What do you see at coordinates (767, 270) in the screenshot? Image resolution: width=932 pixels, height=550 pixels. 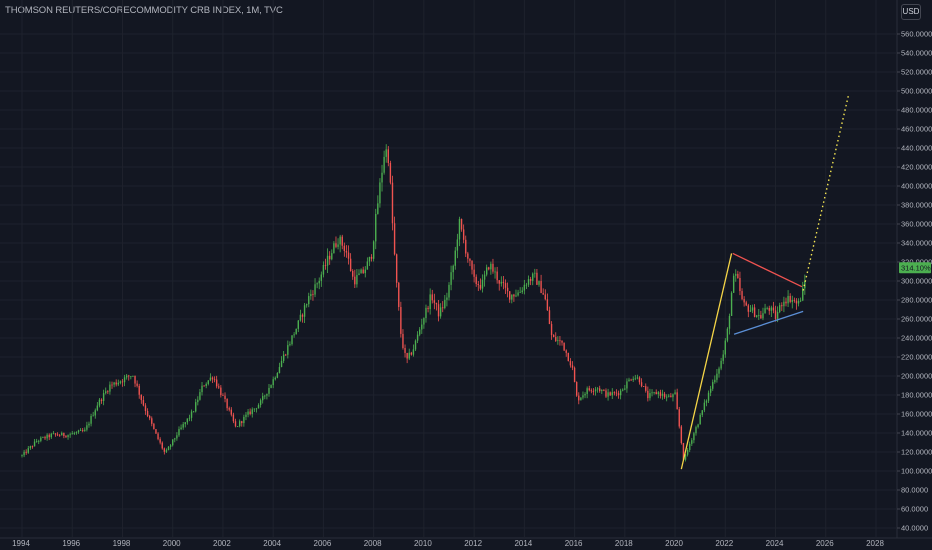 I see `trendline-descending-resistance` at bounding box center [767, 270].